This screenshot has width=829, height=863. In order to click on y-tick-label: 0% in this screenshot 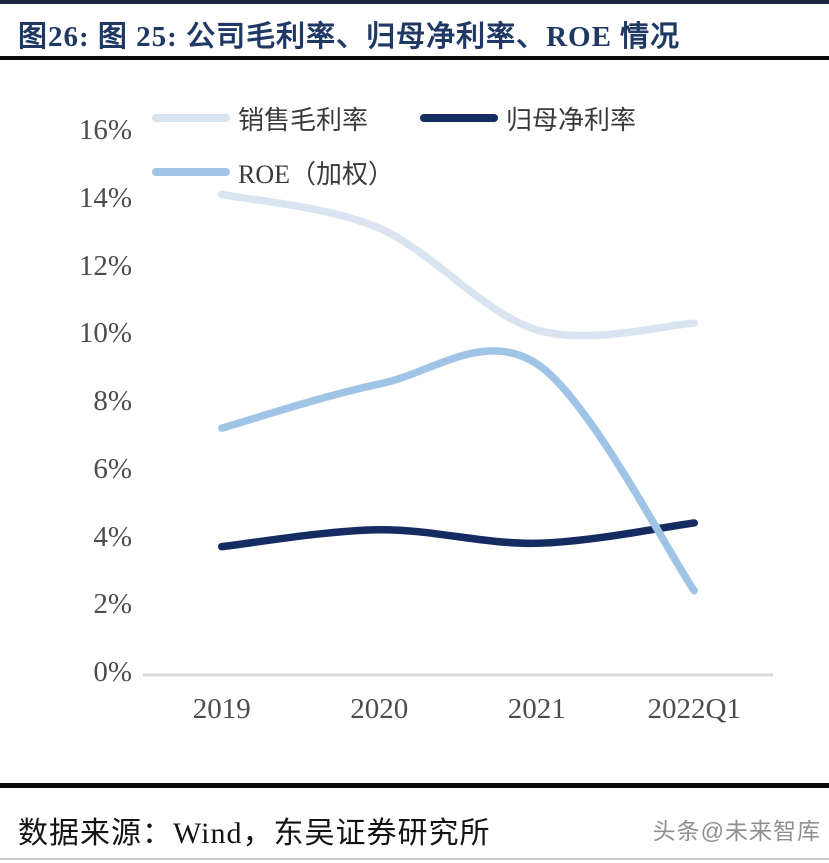, I will do `click(112, 672)`.